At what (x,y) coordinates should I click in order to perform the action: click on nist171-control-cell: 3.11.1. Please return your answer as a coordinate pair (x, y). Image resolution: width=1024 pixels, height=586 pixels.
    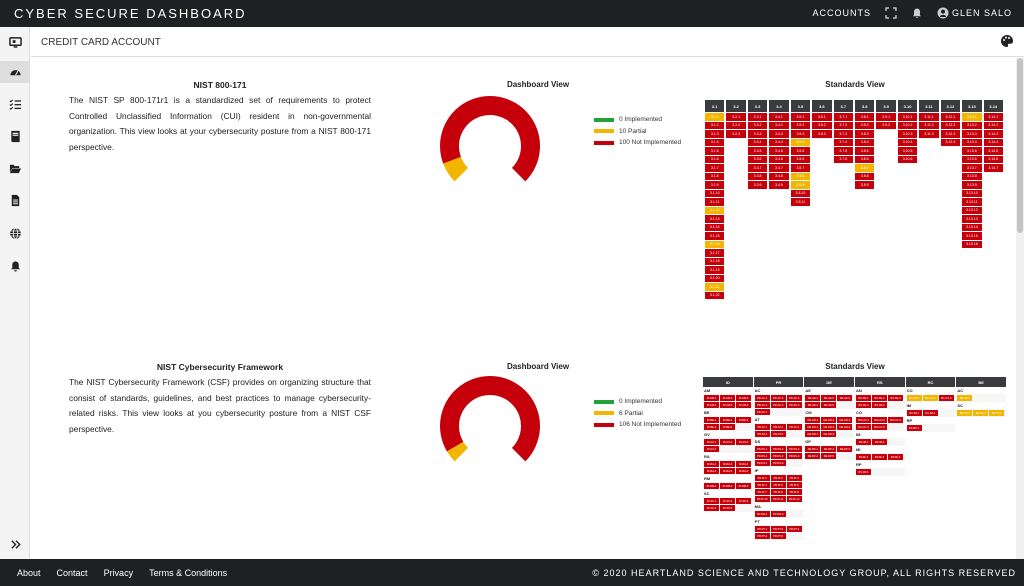
    Looking at the image, I should click on (929, 117).